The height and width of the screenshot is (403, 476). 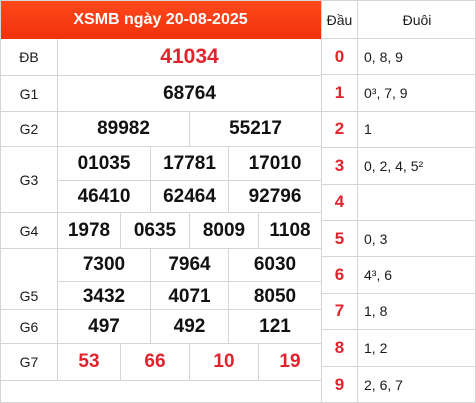 What do you see at coordinates (340, 19) in the screenshot?
I see `loto-head-label: Đầu` at bounding box center [340, 19].